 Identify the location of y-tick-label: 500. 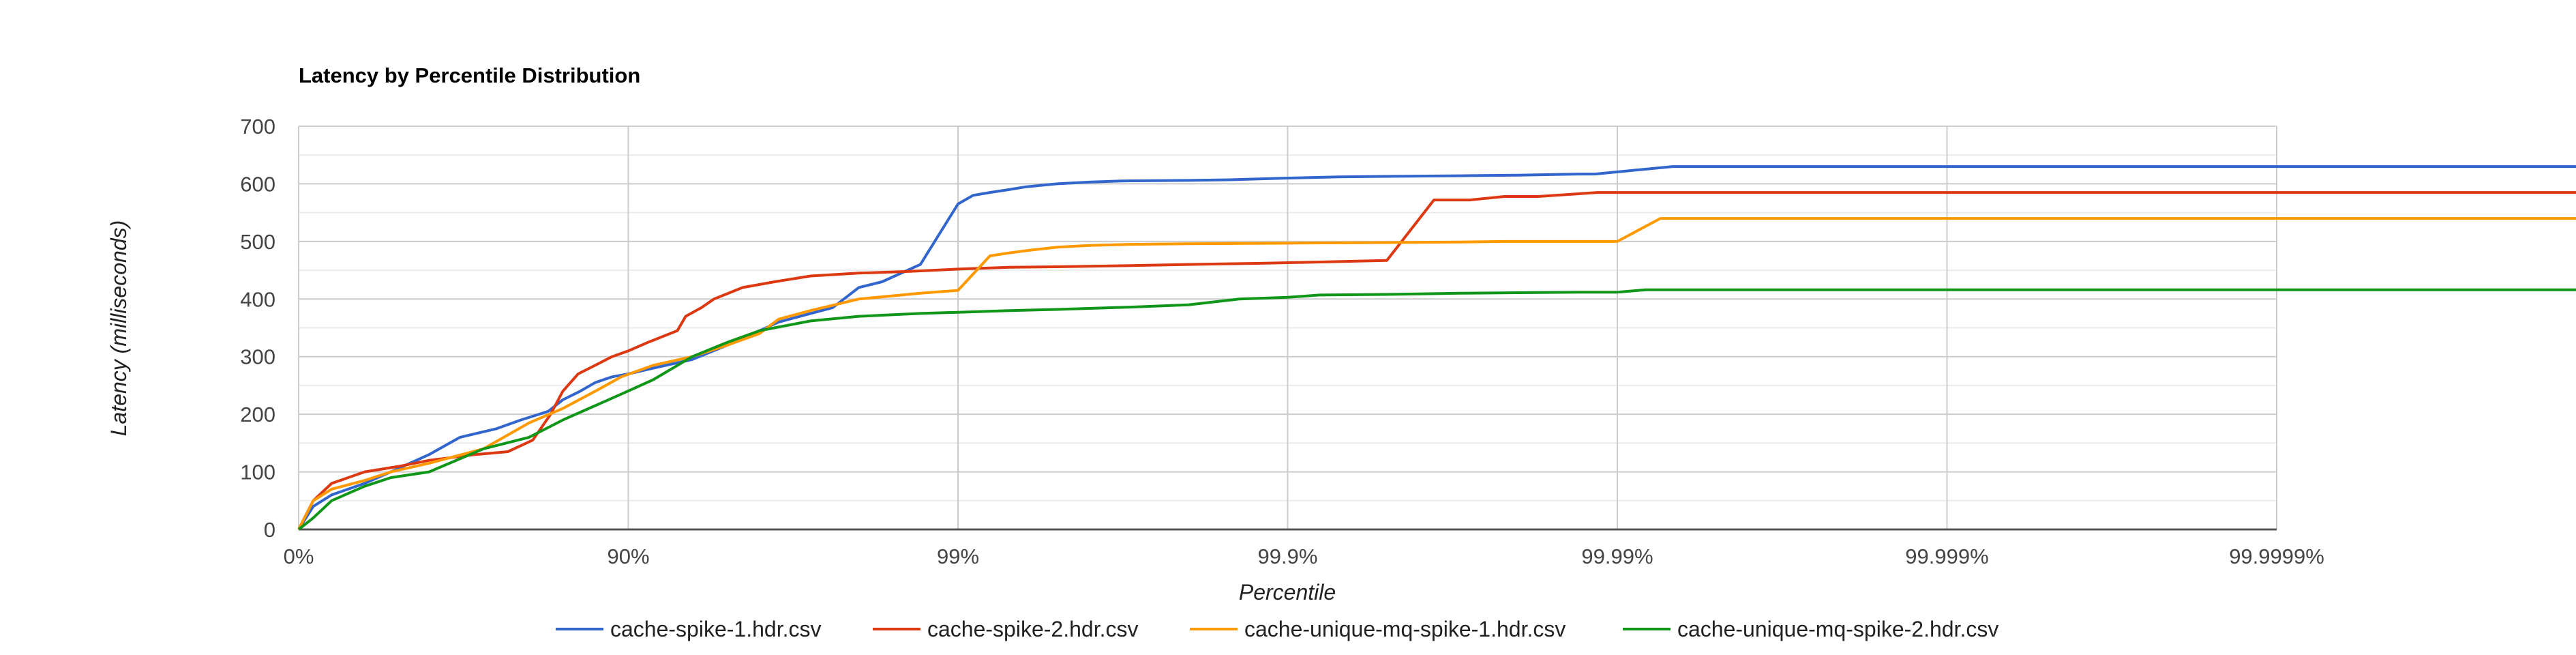
(257, 242).